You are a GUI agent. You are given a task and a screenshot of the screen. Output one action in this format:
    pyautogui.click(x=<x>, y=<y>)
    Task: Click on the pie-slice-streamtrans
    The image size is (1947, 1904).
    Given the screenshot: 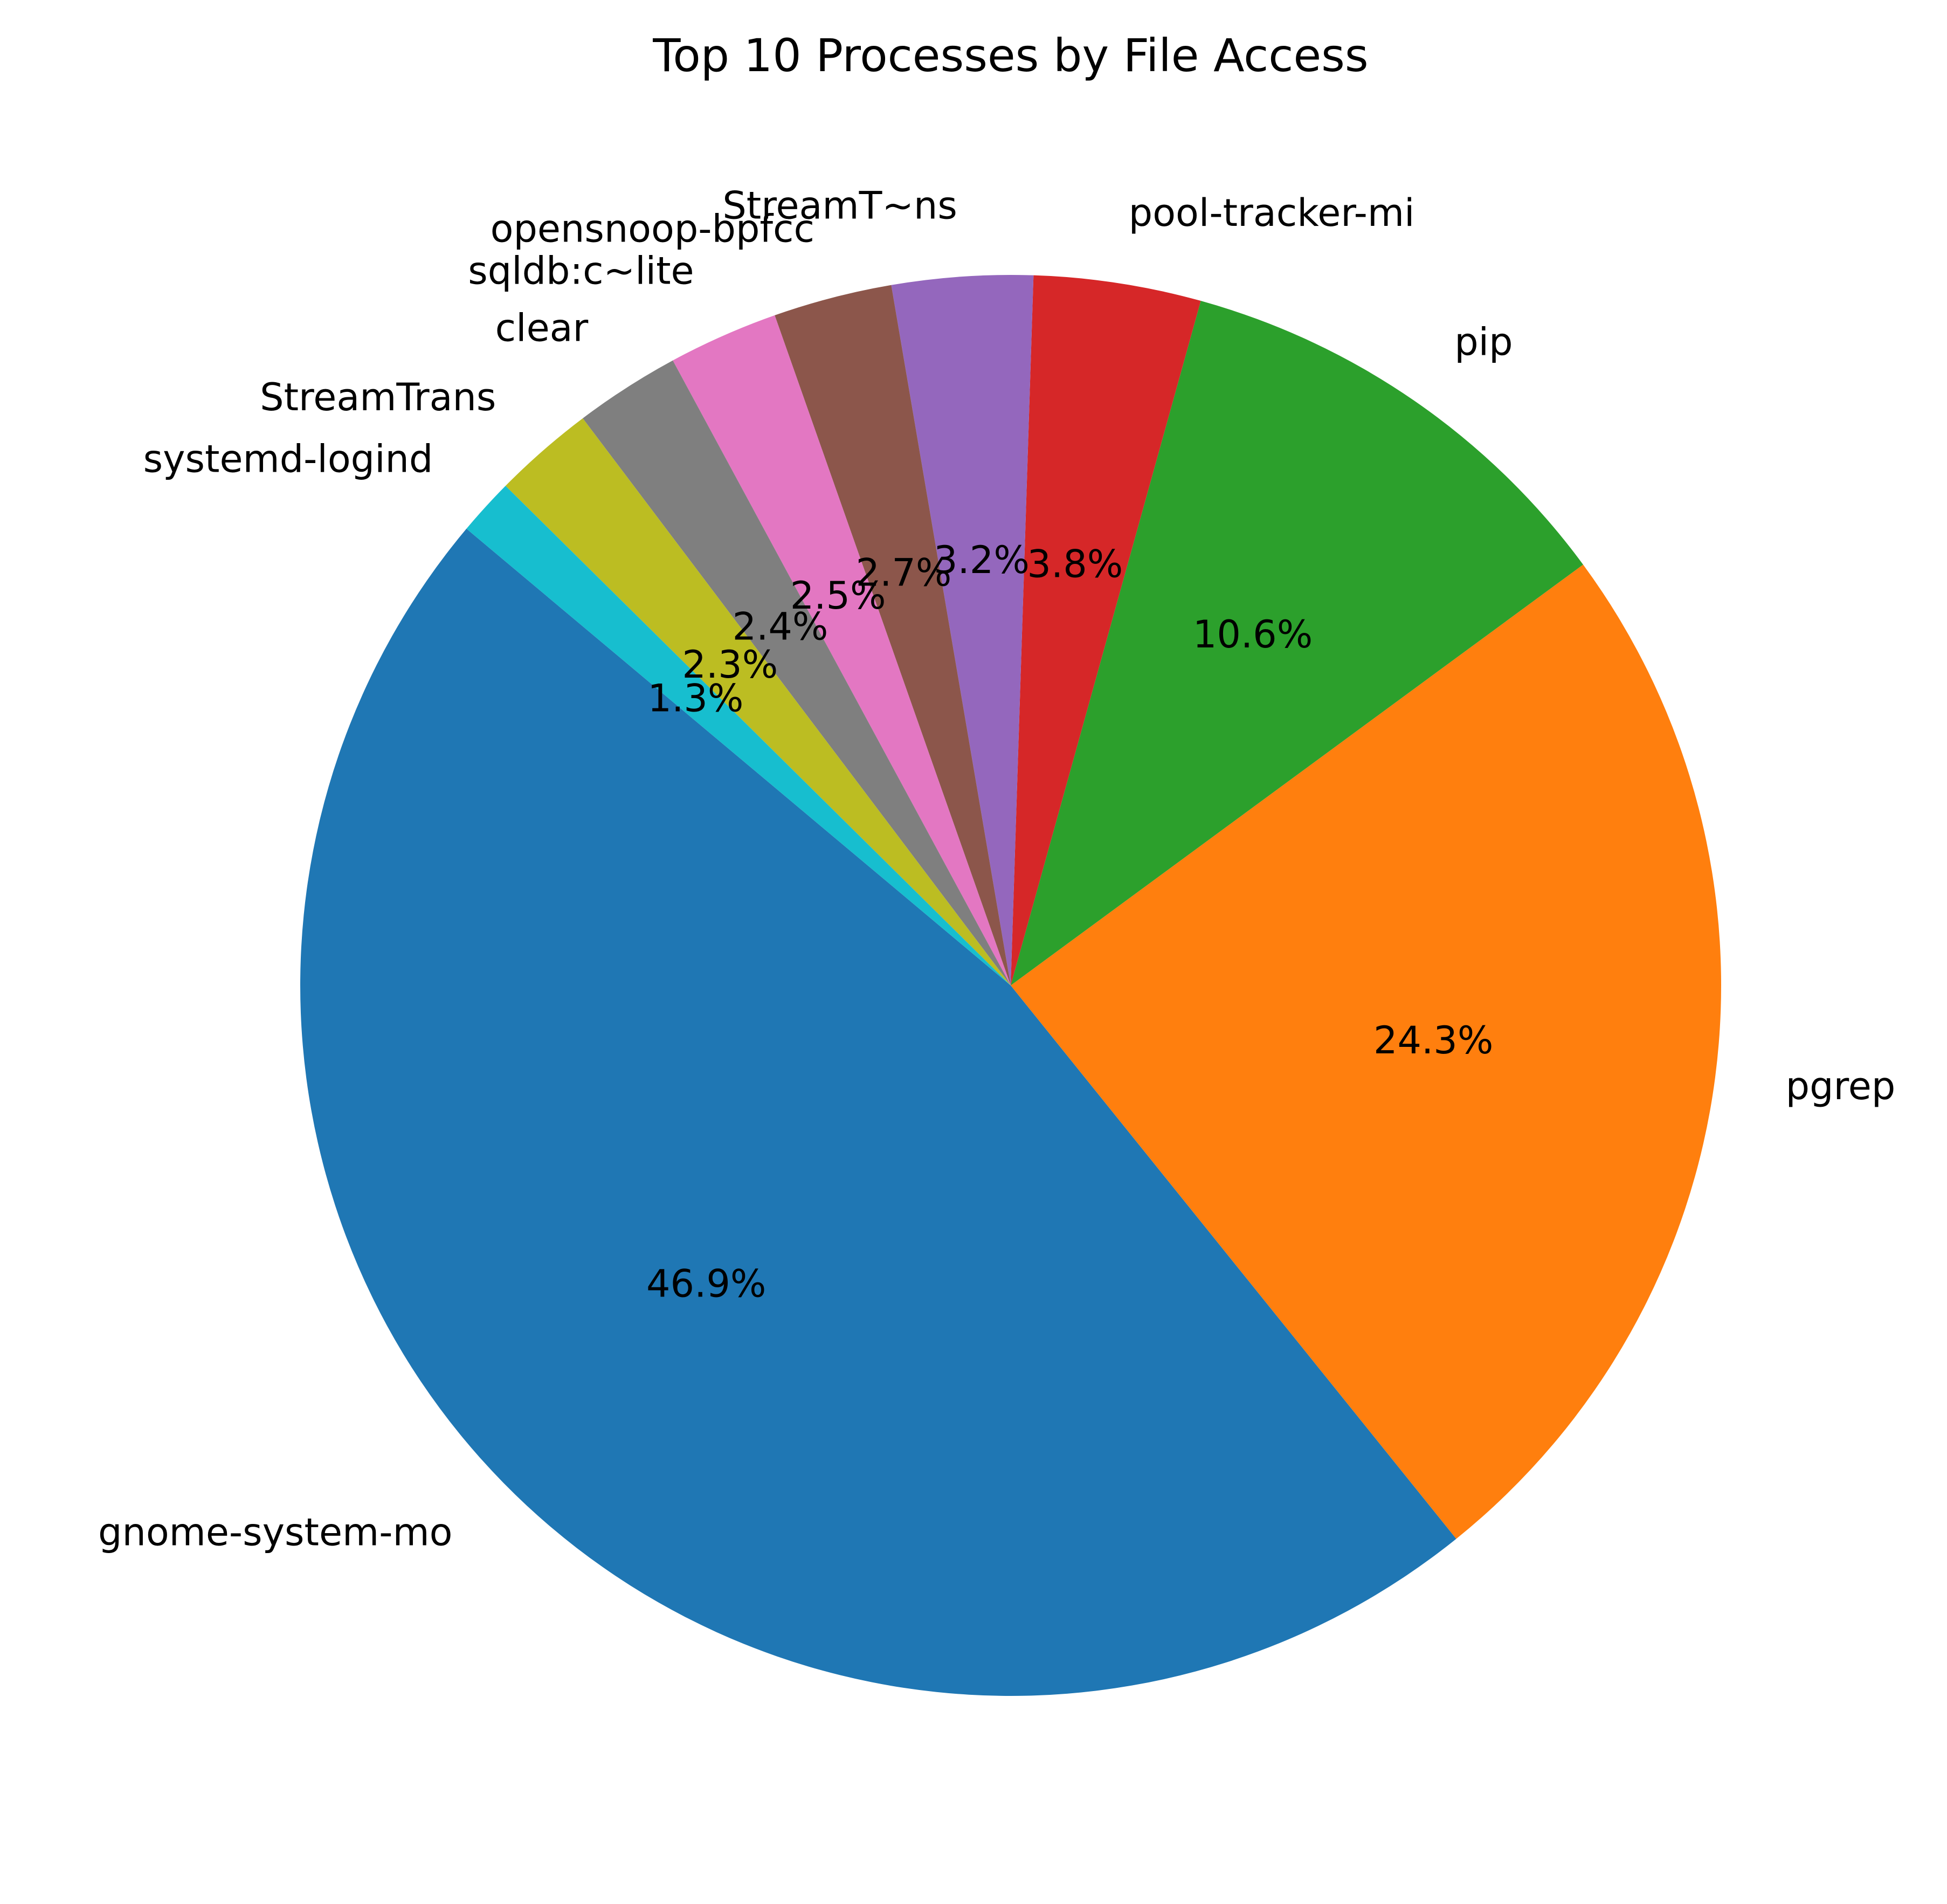 What is the action you would take?
    pyautogui.click(x=758, y=701)
    